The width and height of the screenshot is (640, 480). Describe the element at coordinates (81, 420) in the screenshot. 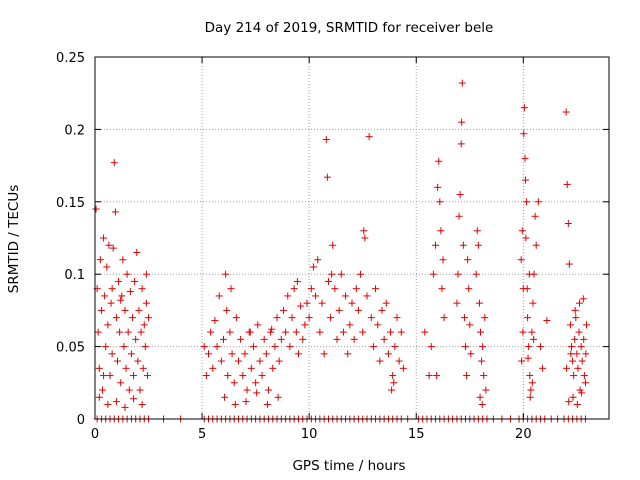

I see `y-tick-label: 0` at that location.